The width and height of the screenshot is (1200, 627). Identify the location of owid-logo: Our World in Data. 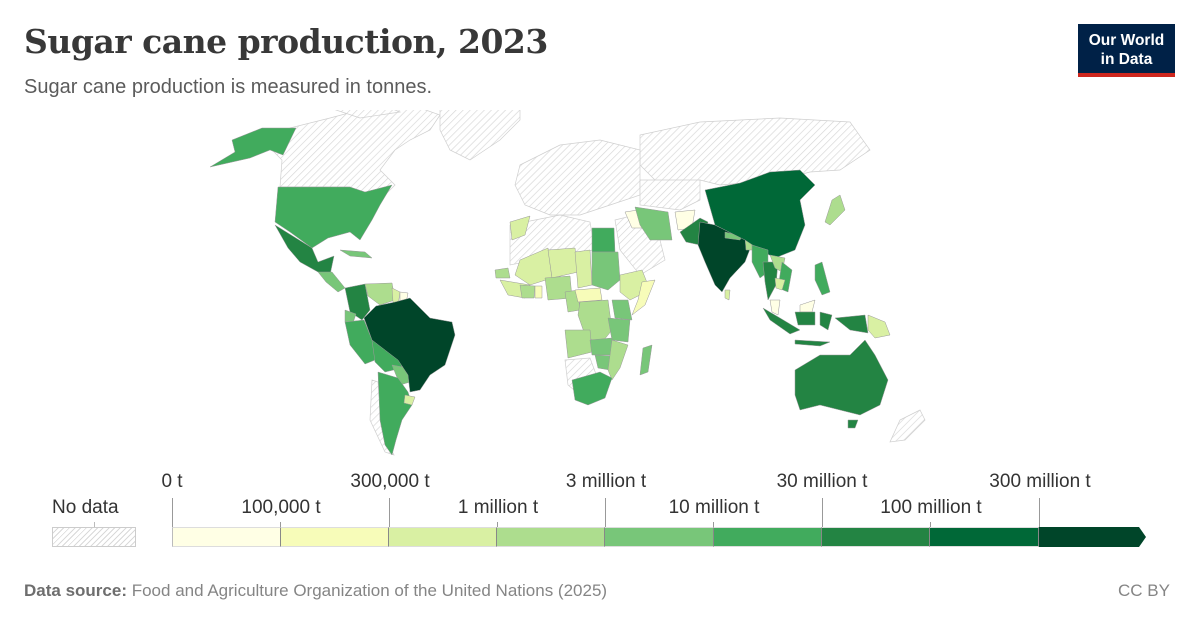
(1126, 50).